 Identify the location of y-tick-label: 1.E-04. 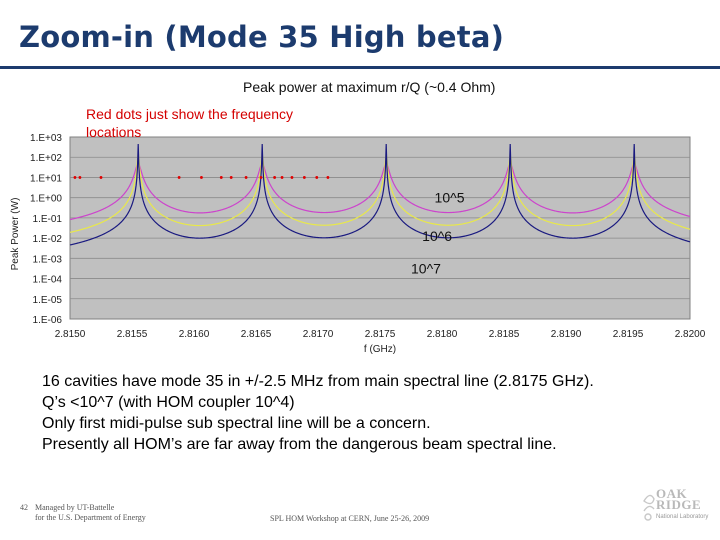
(48, 280).